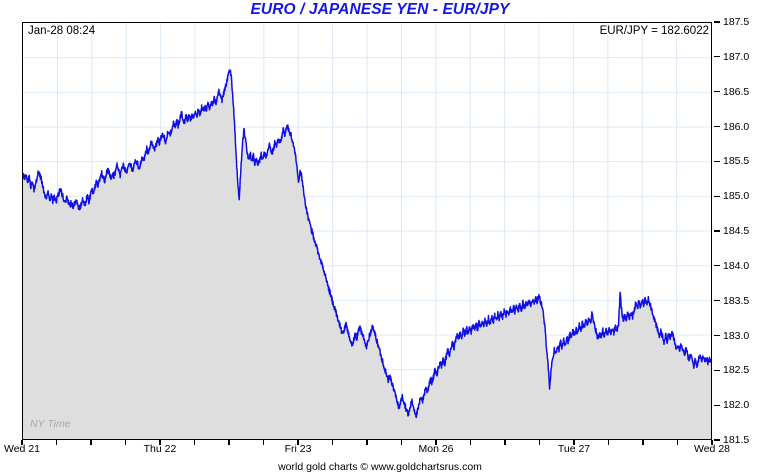  What do you see at coordinates (160, 449) in the screenshot?
I see `x-tick-label: Thu 22` at bounding box center [160, 449].